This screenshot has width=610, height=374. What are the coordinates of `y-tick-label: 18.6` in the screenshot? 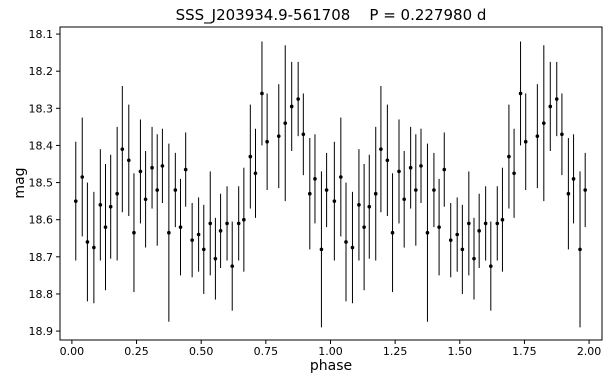 It's located at (41, 220).